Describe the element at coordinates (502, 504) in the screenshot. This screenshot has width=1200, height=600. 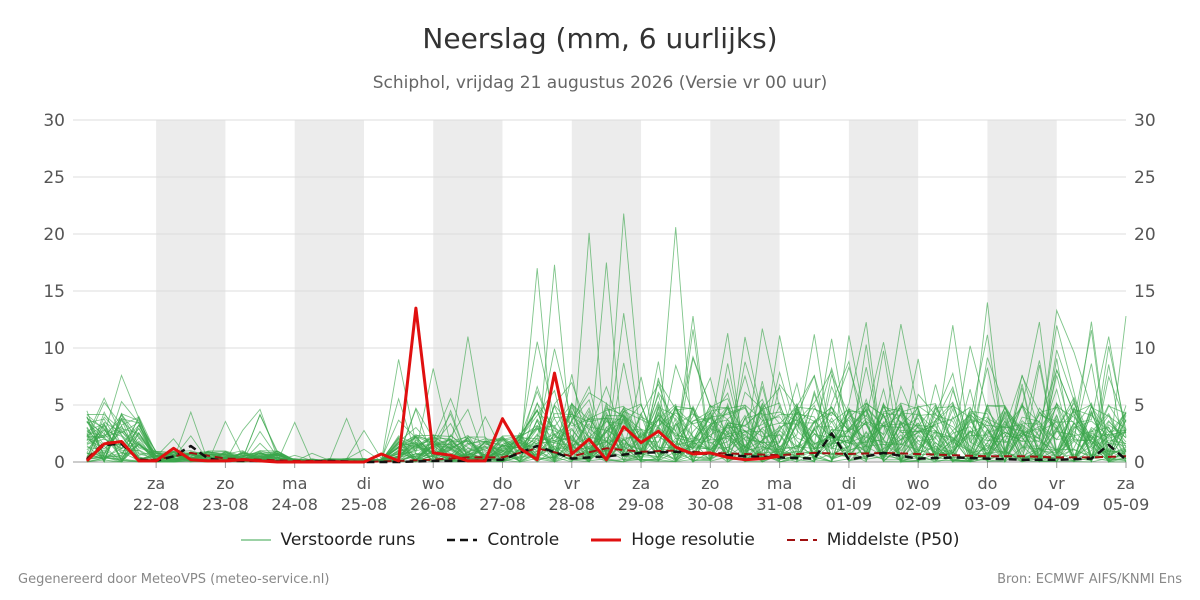
I see `x-tick-label-date: 27-08` at that location.